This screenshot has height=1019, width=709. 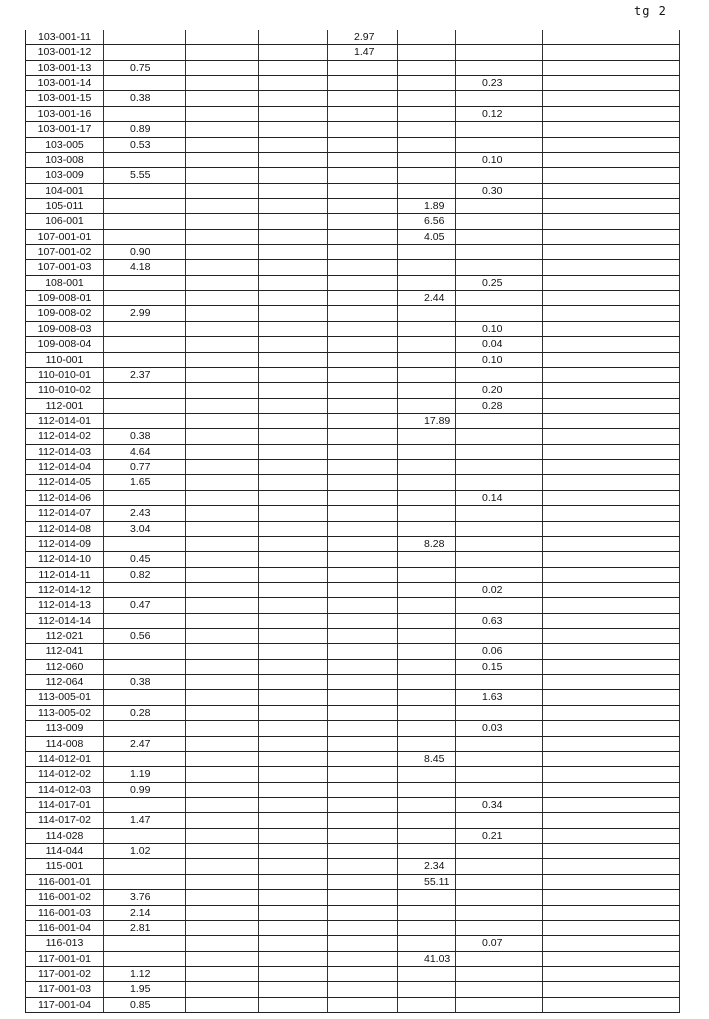 What do you see at coordinates (352, 590) in the screenshot?
I see `table-row: 112-014-12 0.02` at bounding box center [352, 590].